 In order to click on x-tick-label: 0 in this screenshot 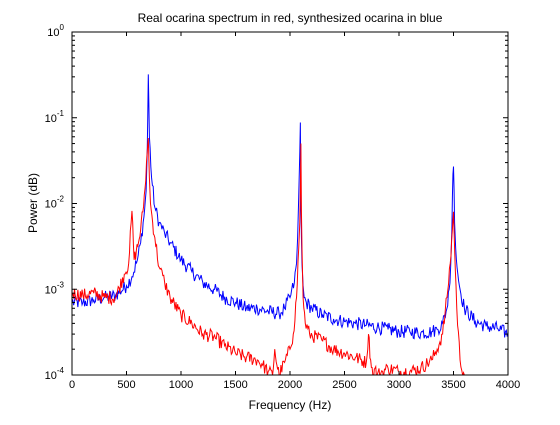, I will do `click(72, 385)`.